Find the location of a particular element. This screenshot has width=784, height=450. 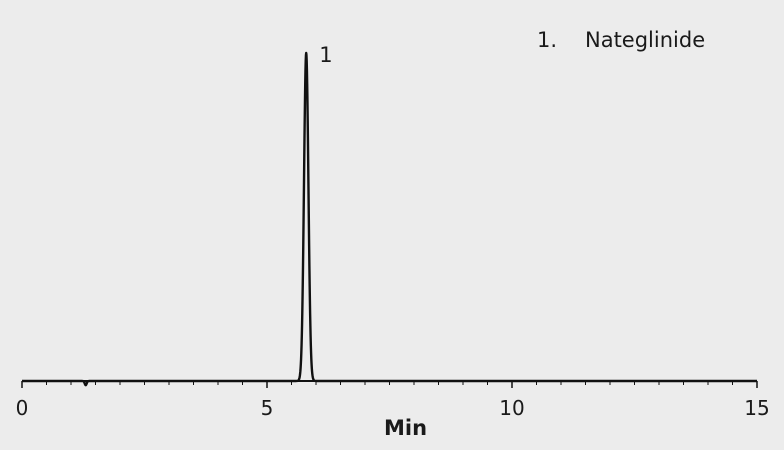

x-axis-title: Min is located at coordinates (405, 428).